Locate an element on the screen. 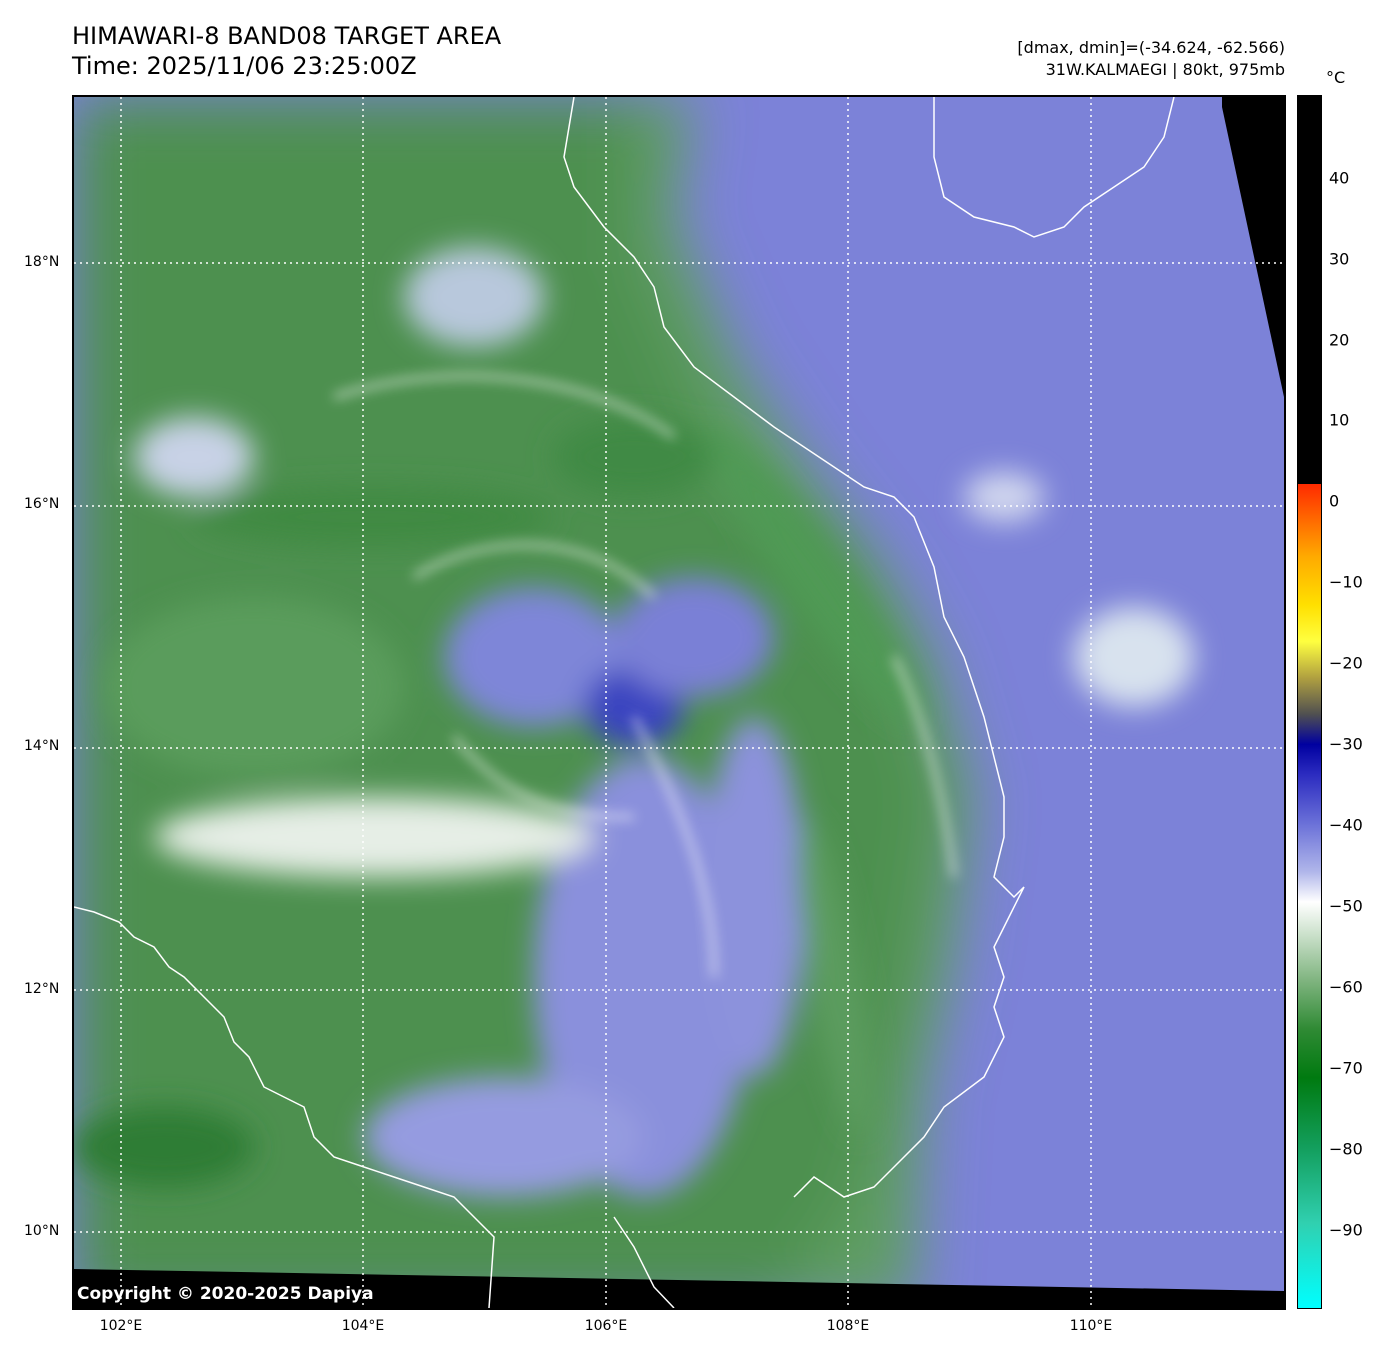  colorbar-tick-40: 40 is located at coordinates (1339, 178).